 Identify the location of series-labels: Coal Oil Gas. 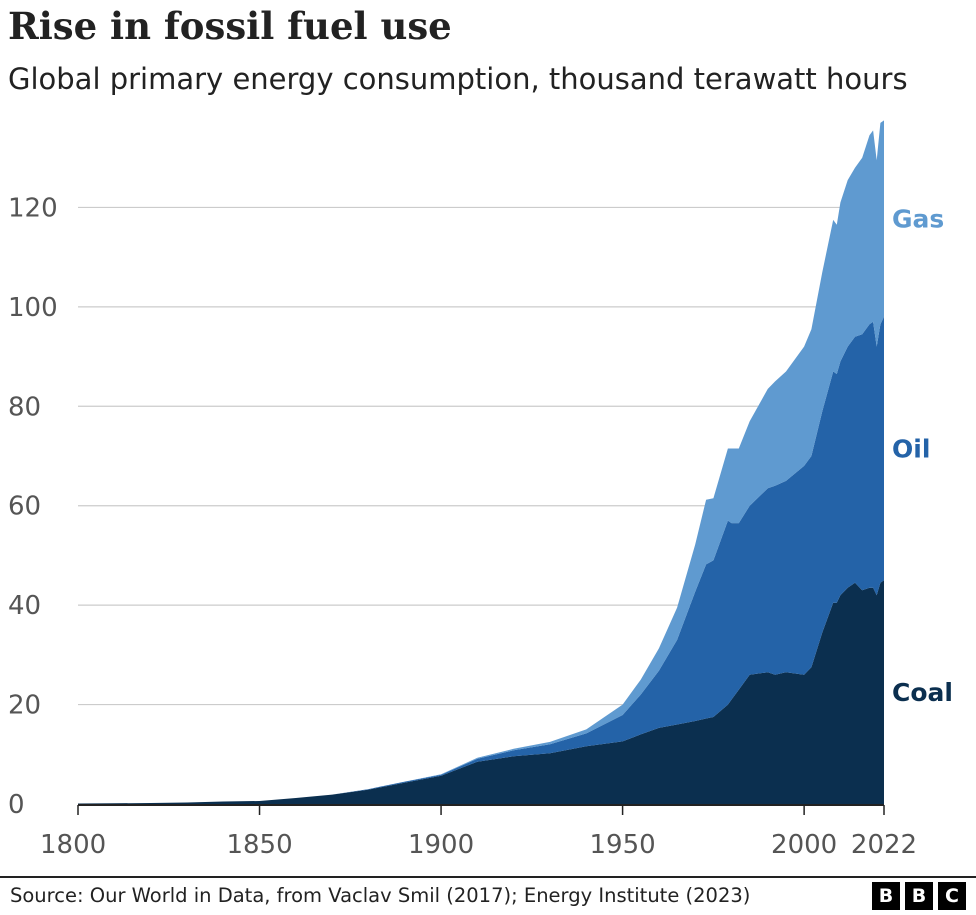
(922, 456).